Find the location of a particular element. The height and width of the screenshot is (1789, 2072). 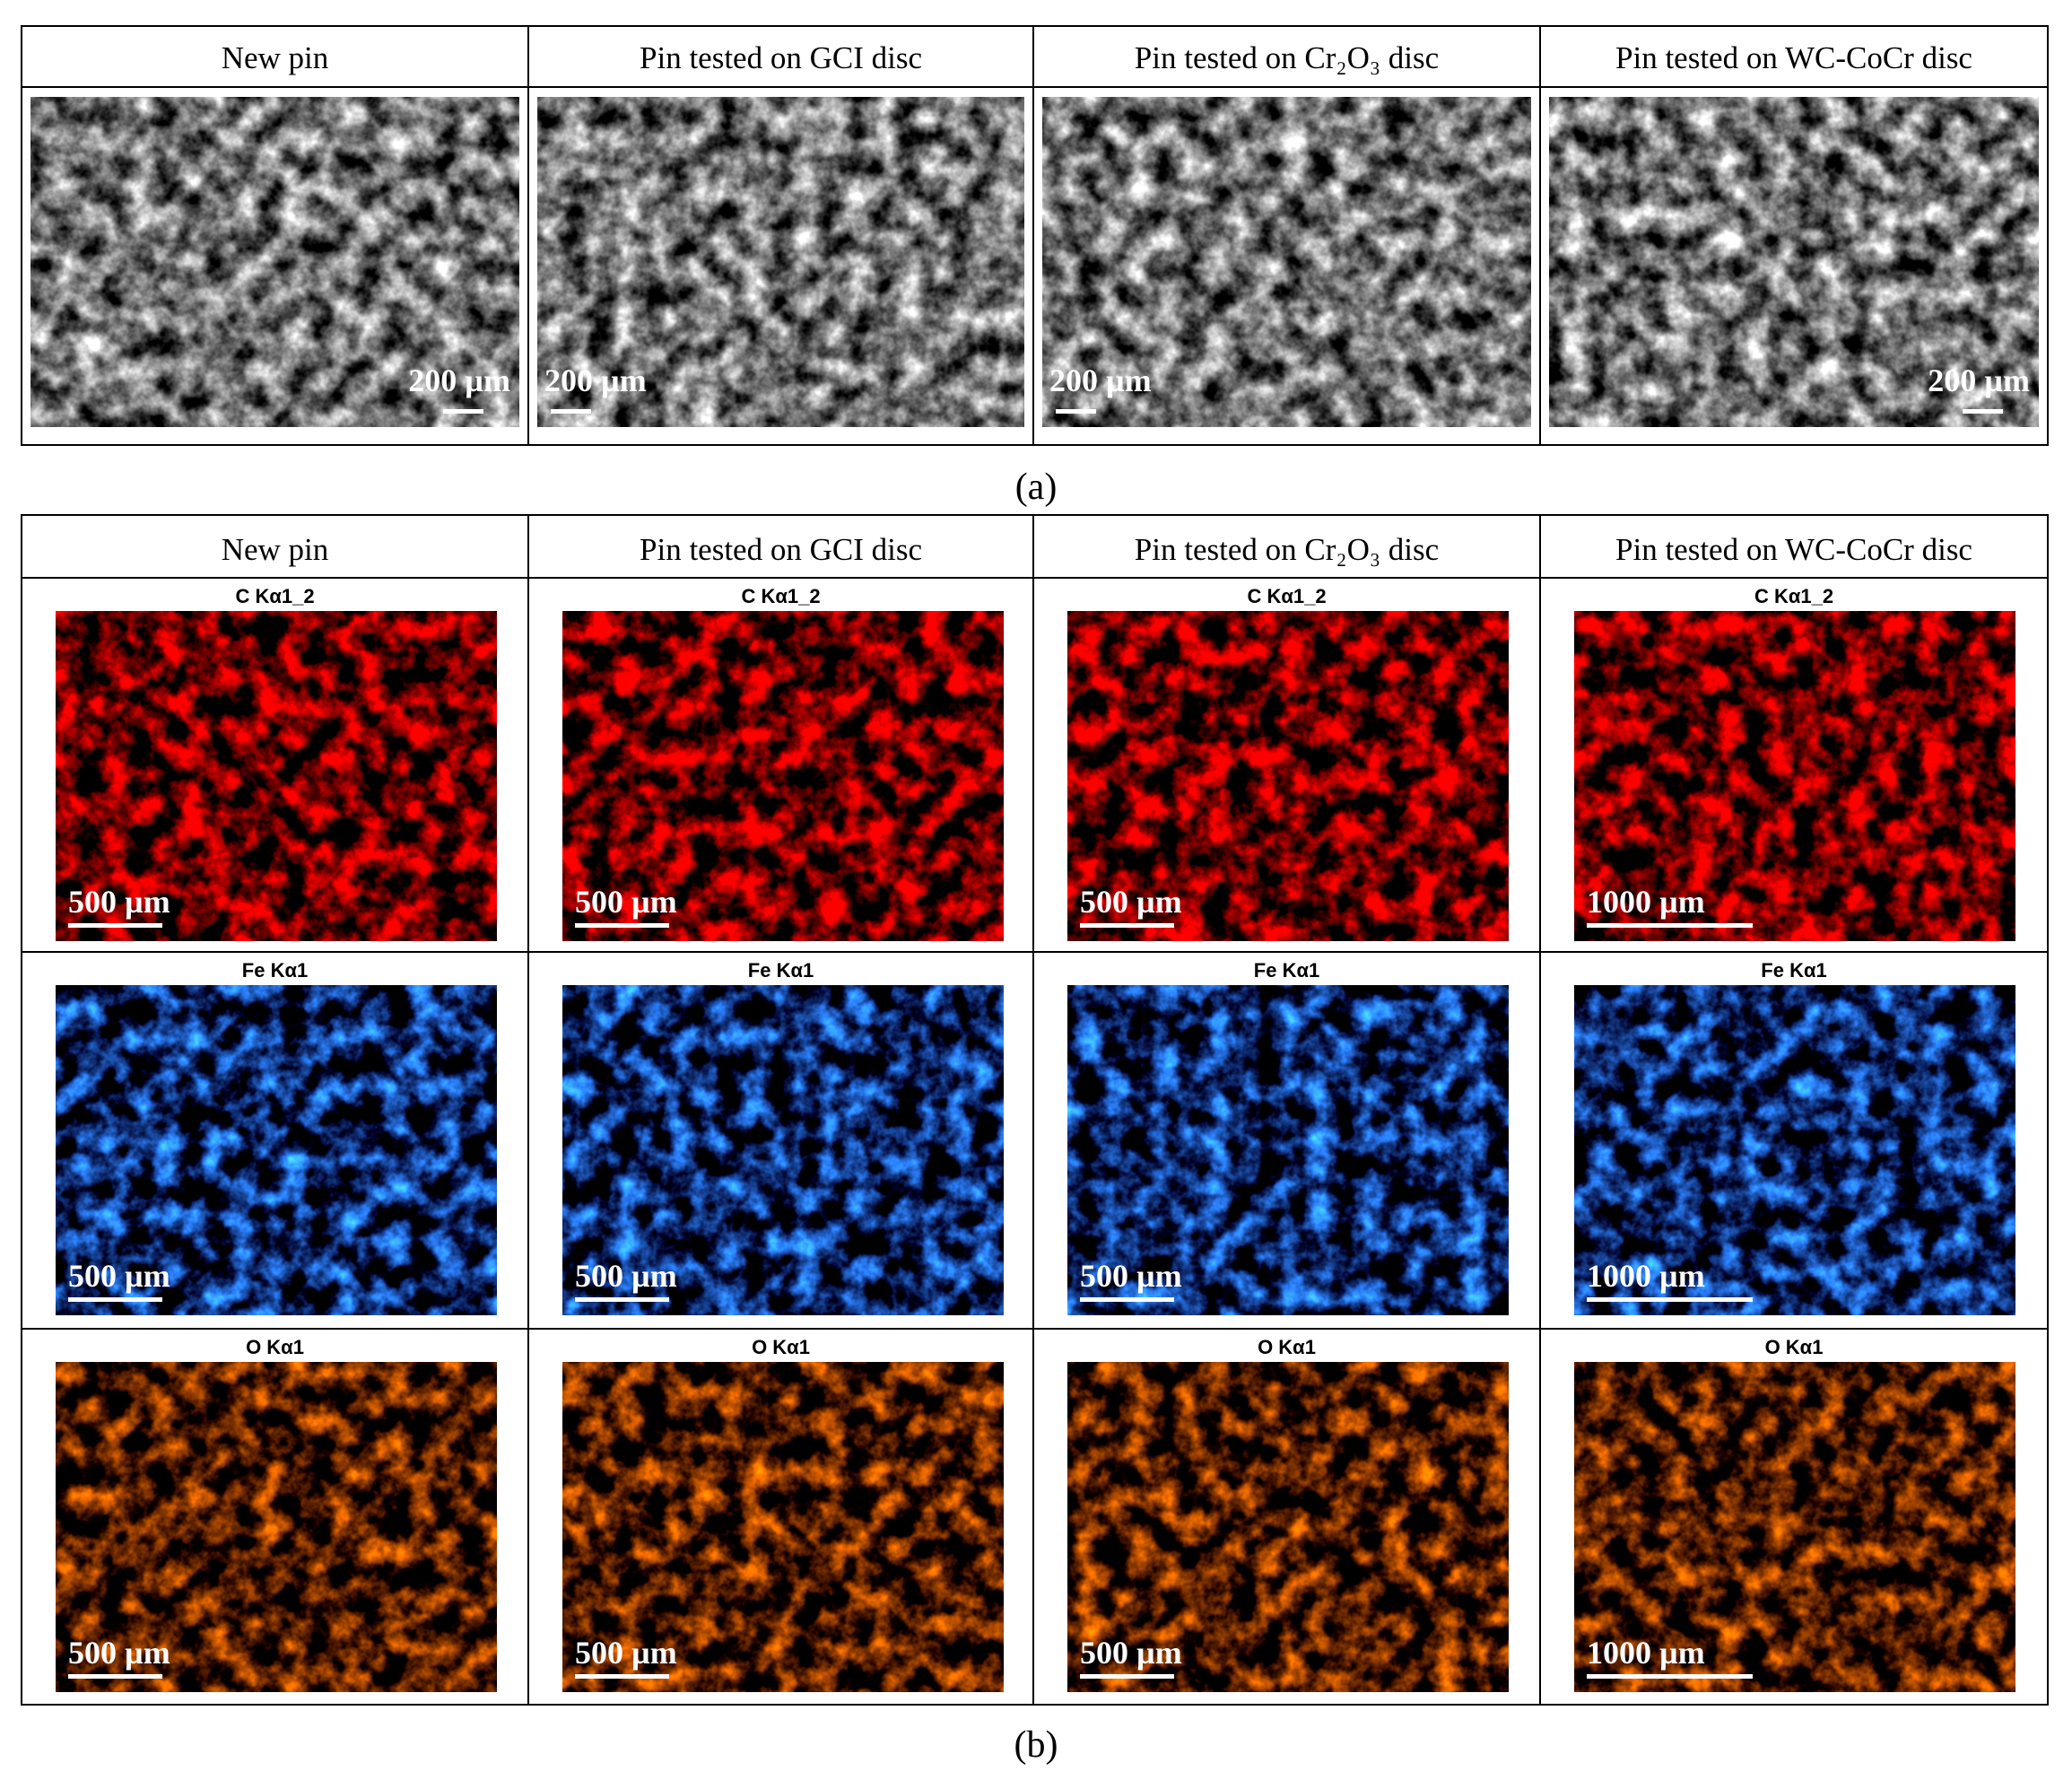

panel-label: (a) is located at coordinates (1036, 487).